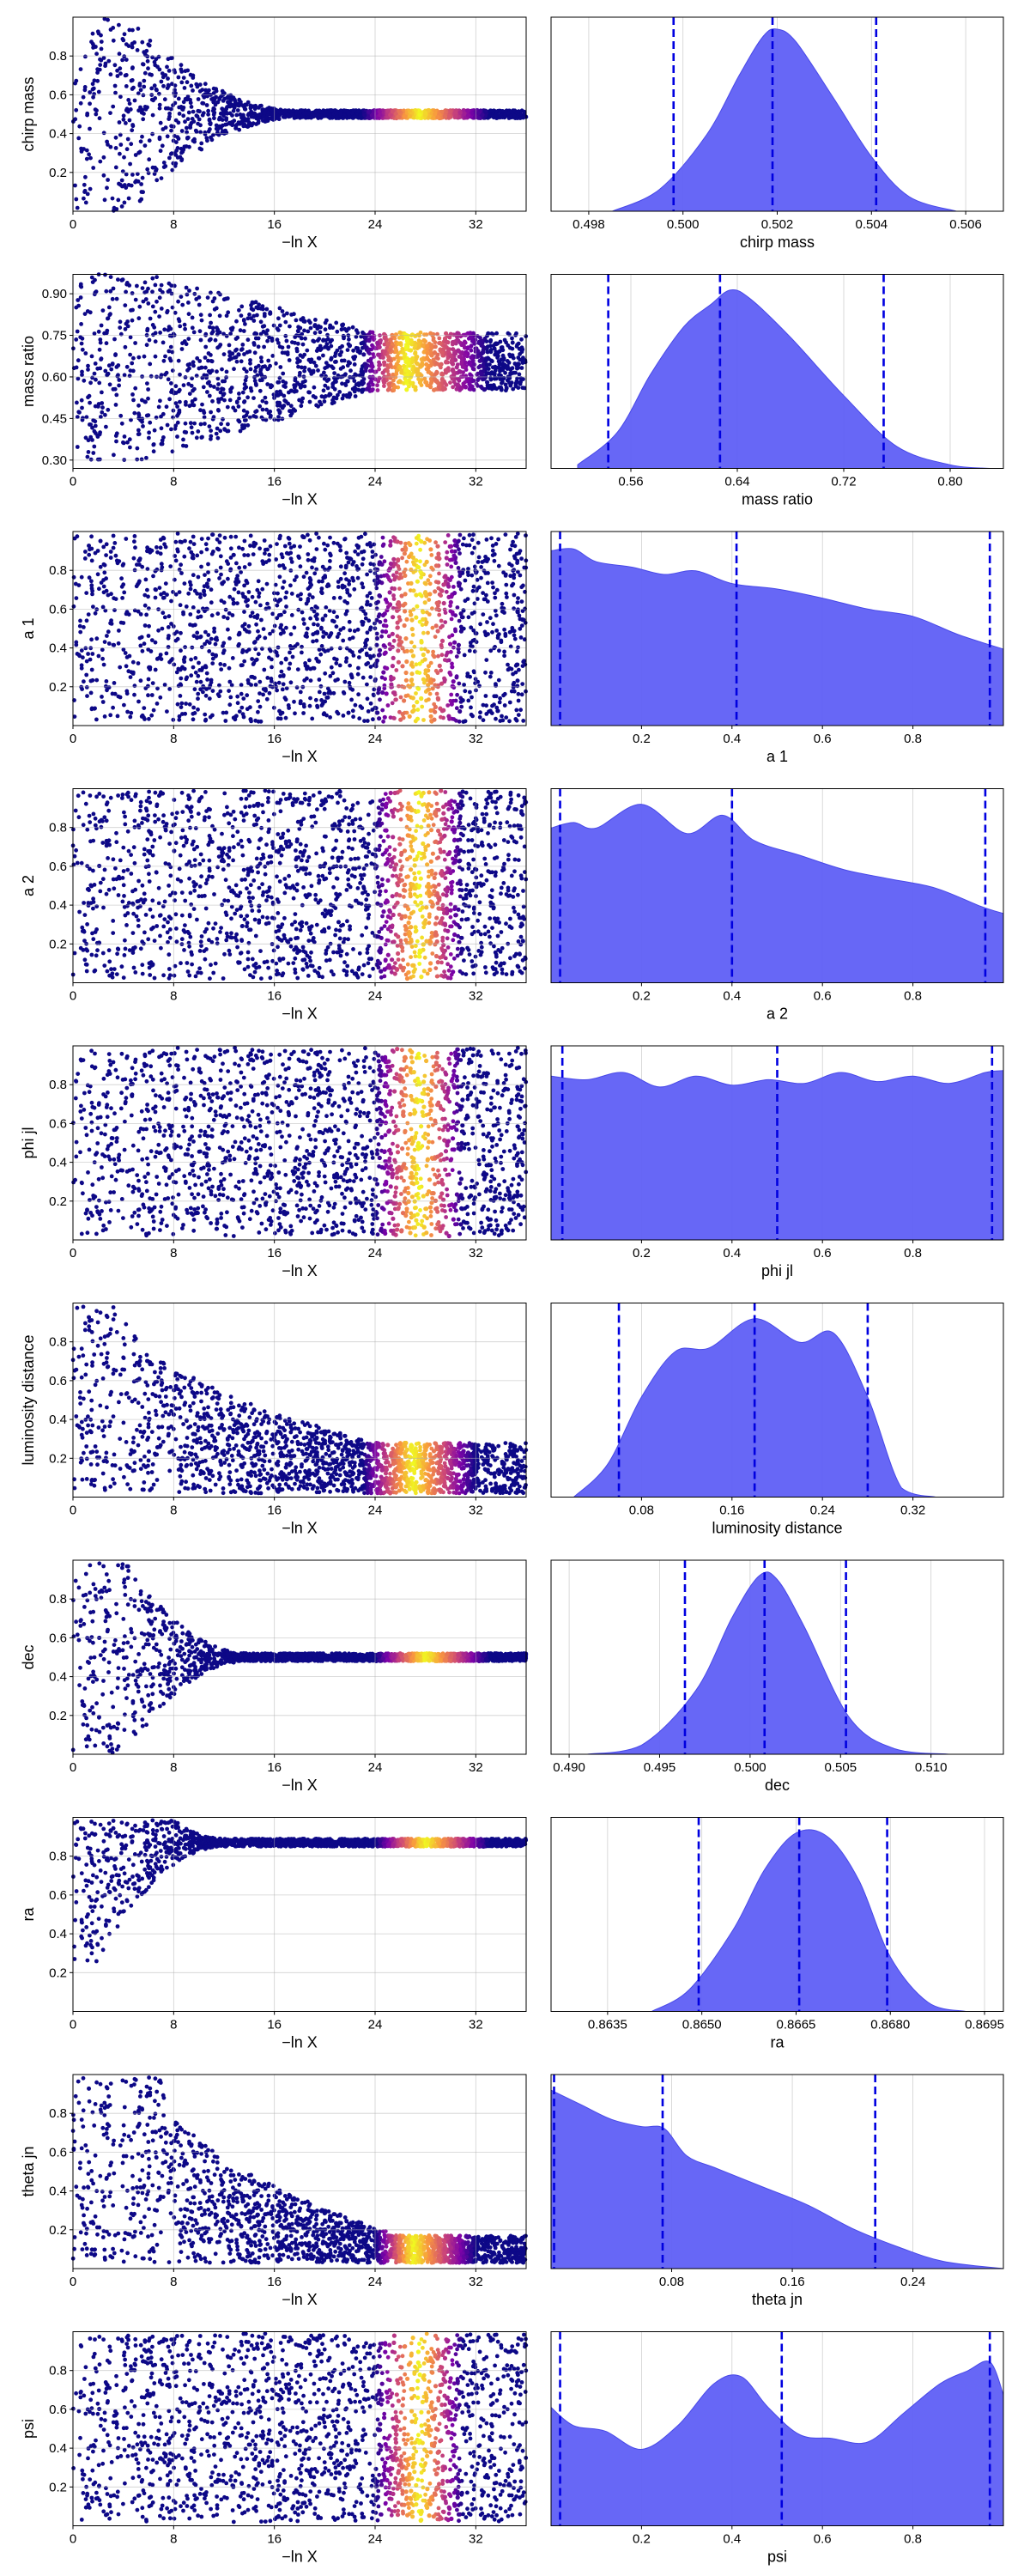  Describe the element at coordinates (73, 225) in the screenshot. I see `tick-label-x: 0` at that location.